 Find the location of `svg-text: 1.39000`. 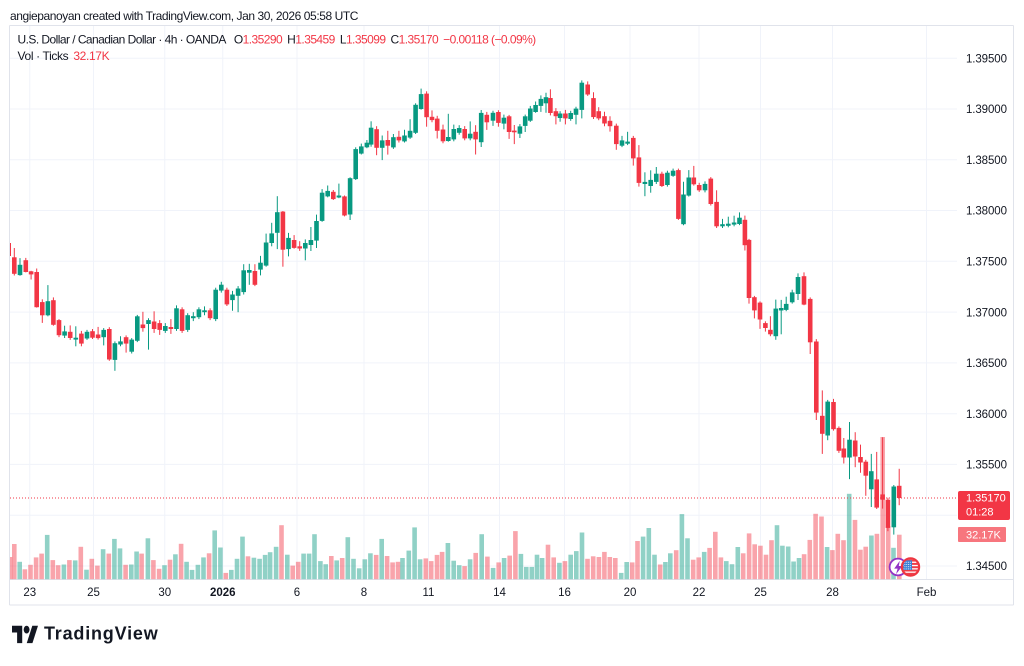

svg-text: 1.39000 is located at coordinates (986, 110).